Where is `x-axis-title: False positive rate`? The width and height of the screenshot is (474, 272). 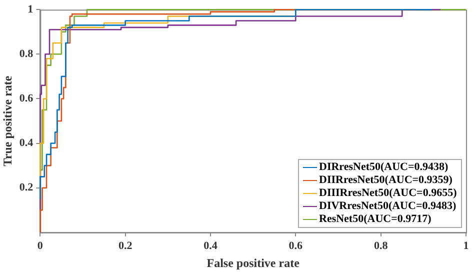 x-axis-title: False positive rate is located at coordinates (253, 263).